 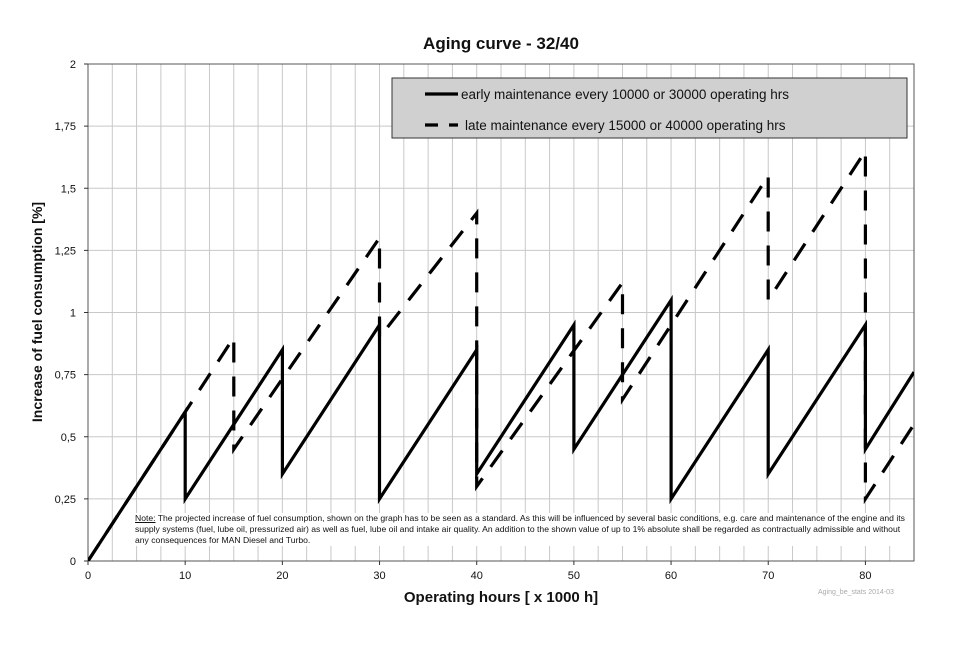 What do you see at coordinates (574, 576) in the screenshot?
I see `x-tick-label: 50` at bounding box center [574, 576].